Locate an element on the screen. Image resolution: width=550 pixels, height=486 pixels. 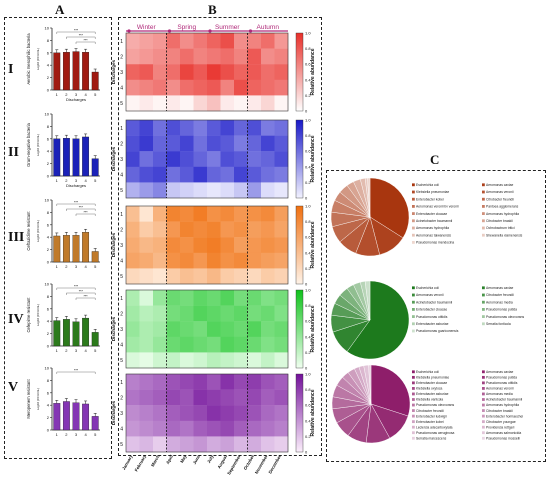
pie-legend-label: Pseudomonas putida is located at coordinates (501, 378).